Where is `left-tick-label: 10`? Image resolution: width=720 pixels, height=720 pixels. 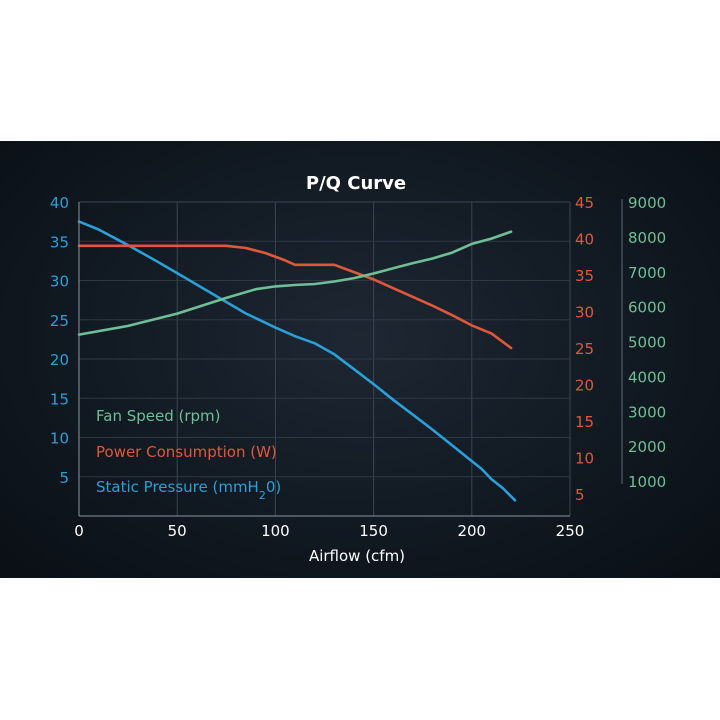
left-tick-label: 10 is located at coordinates (59, 439).